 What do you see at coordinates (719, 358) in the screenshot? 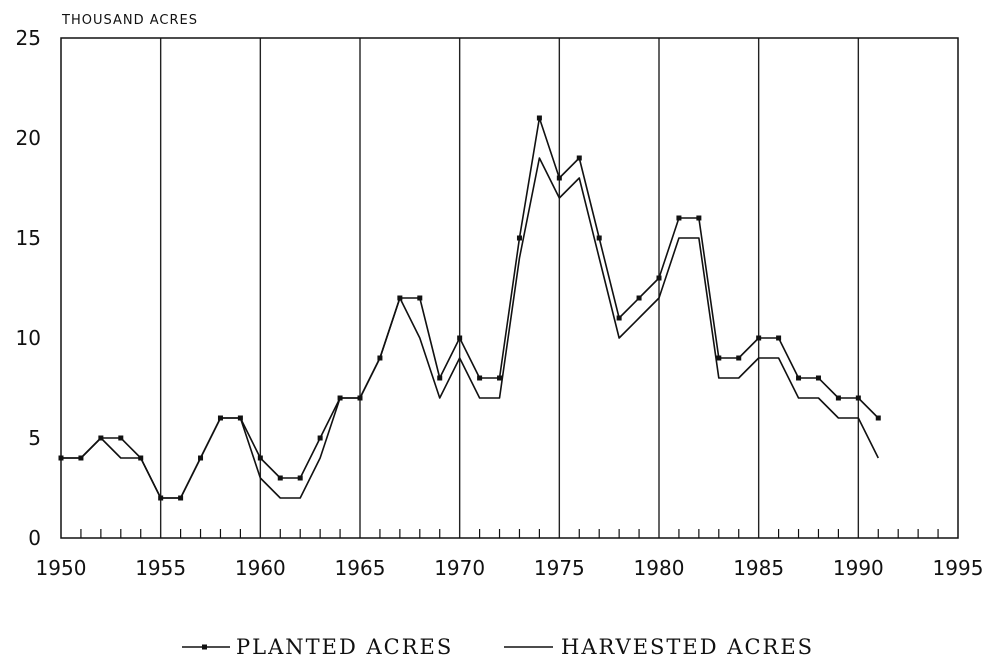
I see `data-point-planted-acres-1983` at bounding box center [719, 358].